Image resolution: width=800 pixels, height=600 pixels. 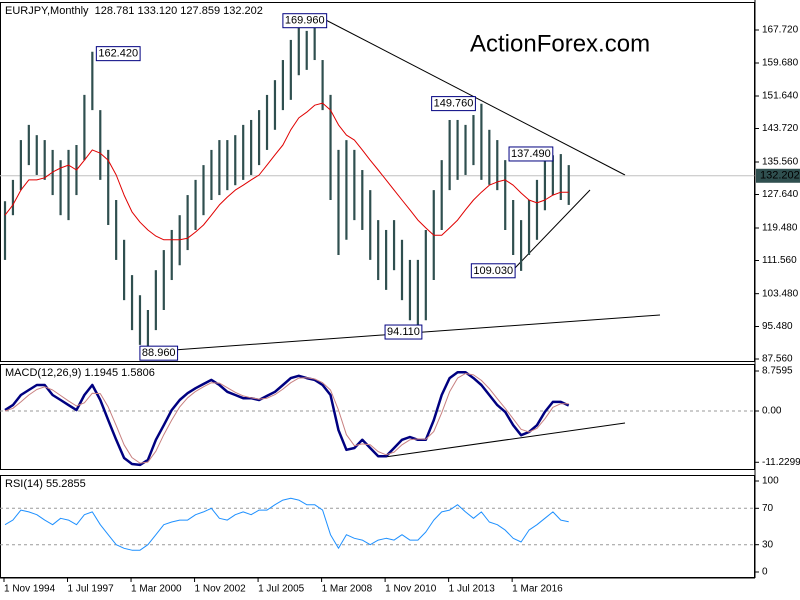 What do you see at coordinates (560, 43) in the screenshot?
I see `watermark: ActionForex.com` at bounding box center [560, 43].